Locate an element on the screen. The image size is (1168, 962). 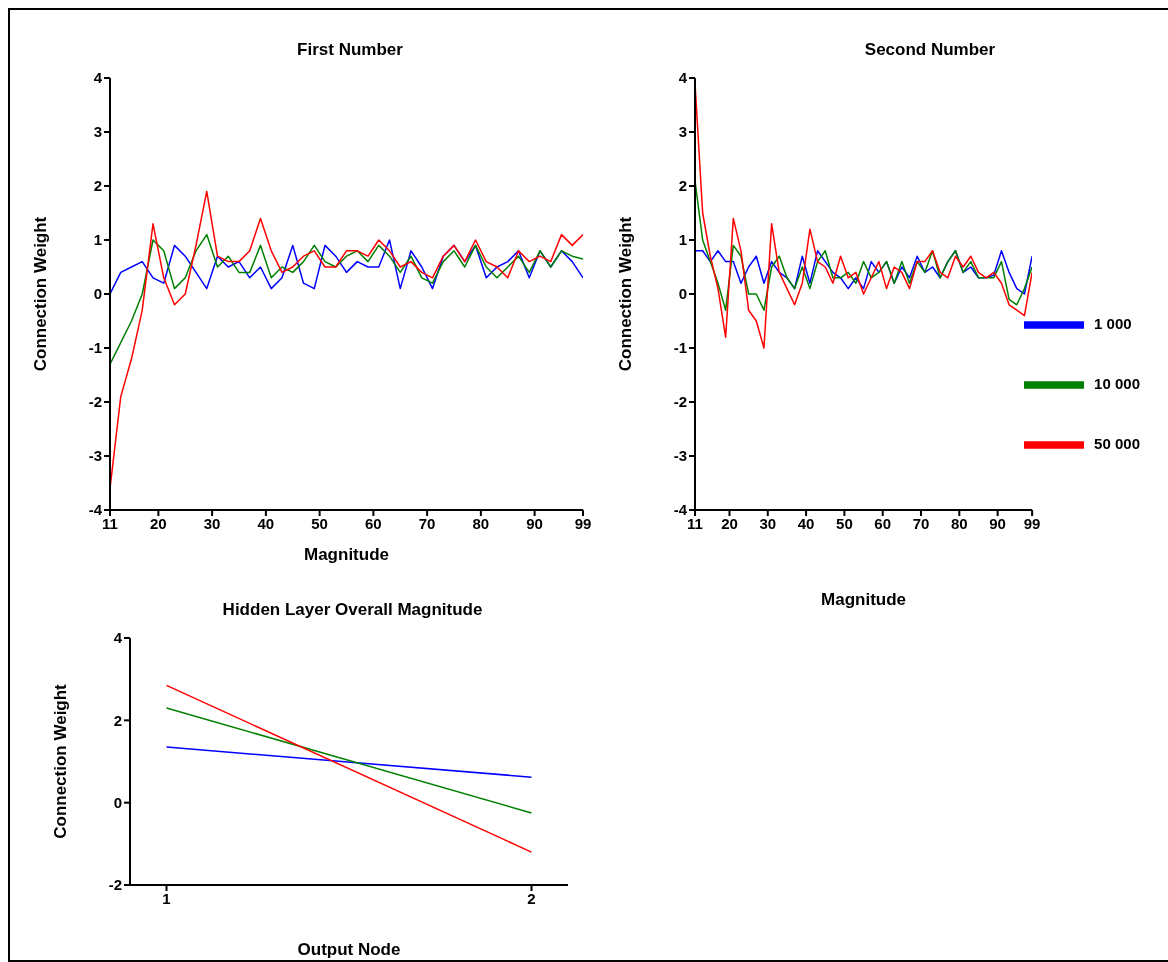
legend-label: 1 000 is located at coordinates (1113, 323).